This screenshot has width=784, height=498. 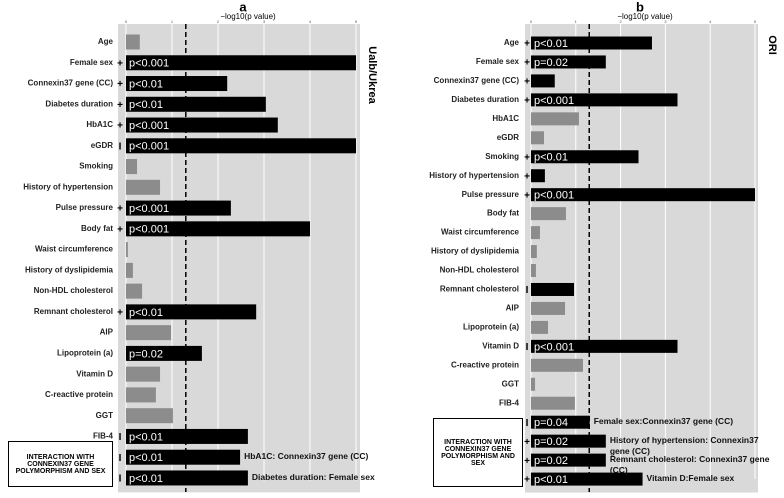 I want to click on category-label: C-reactive protein, so click(x=485, y=364).